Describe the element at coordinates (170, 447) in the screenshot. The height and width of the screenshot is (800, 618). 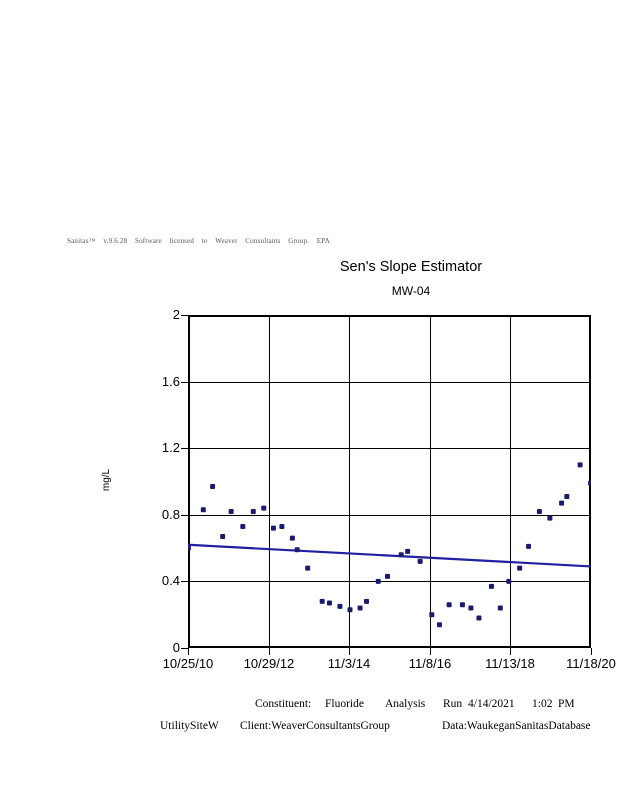
I see `y-tick-label: 1.2` at that location.